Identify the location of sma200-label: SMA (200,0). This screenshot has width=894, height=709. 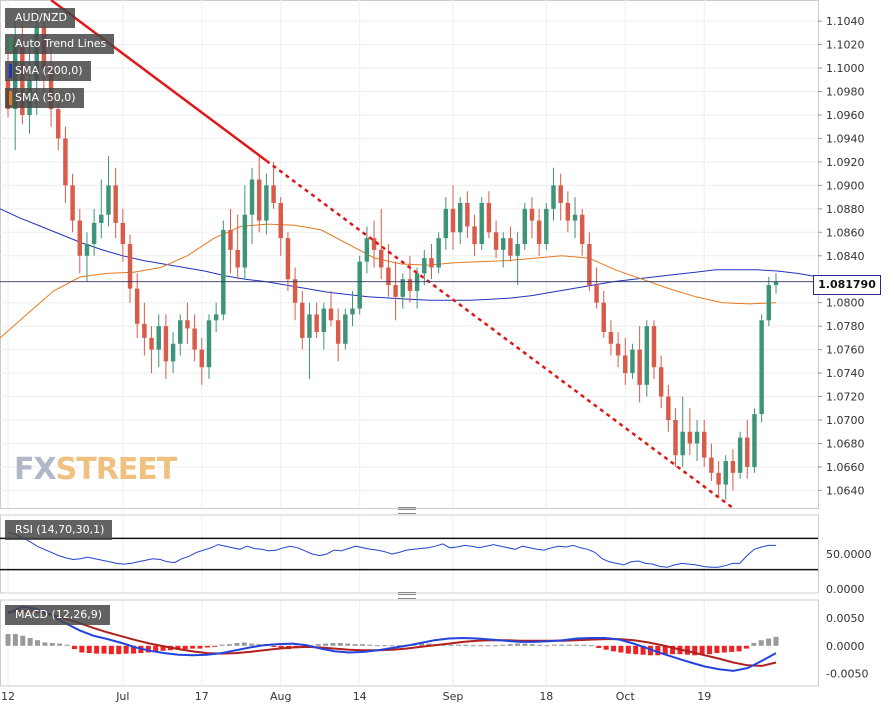
(49, 70).